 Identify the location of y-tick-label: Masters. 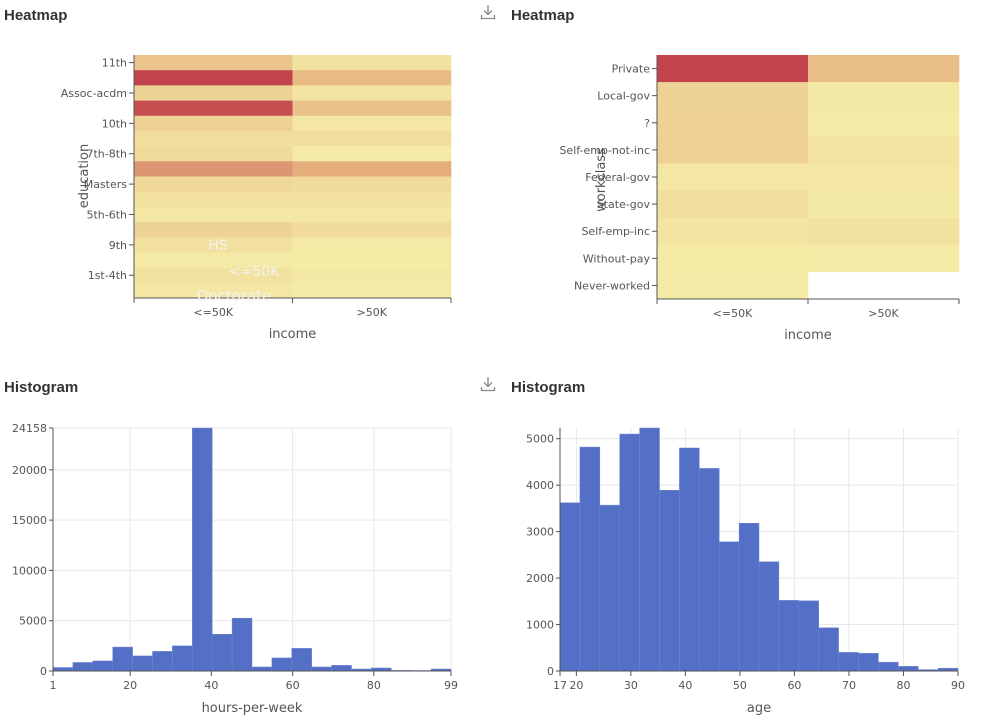
(106, 184).